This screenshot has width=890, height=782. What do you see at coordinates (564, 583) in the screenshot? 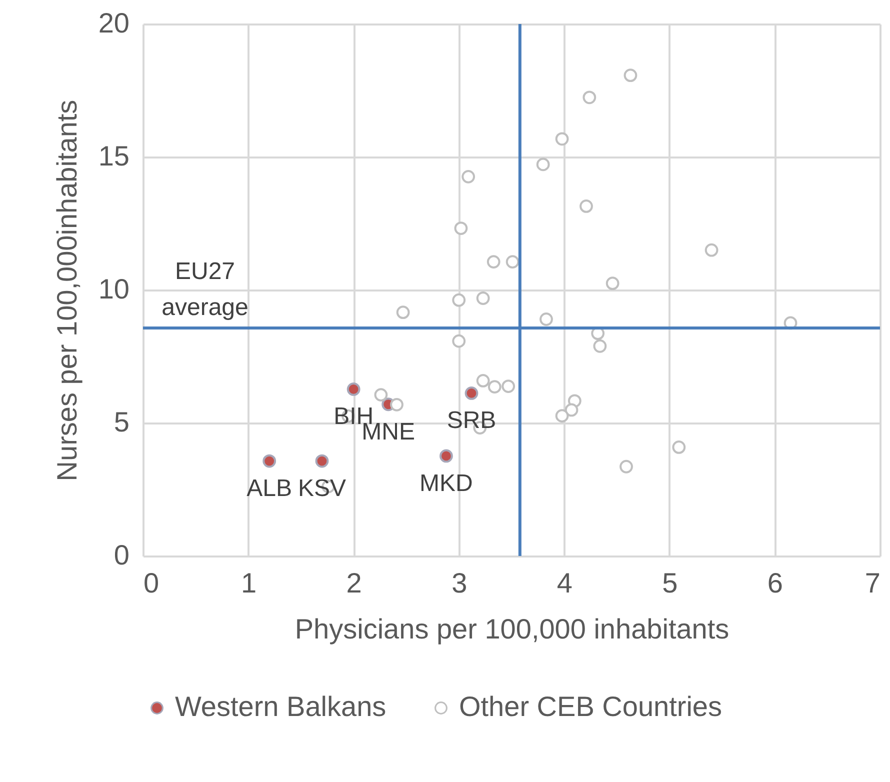
I see `x-tick-label: 4` at bounding box center [564, 583].